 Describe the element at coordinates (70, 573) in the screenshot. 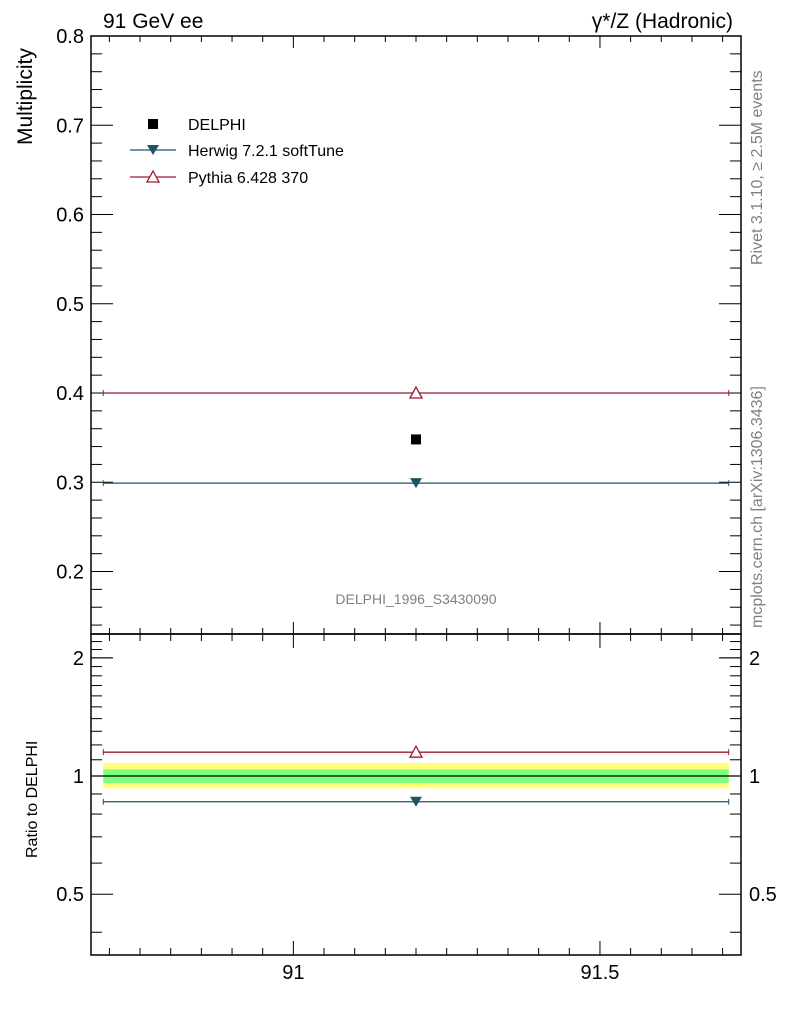

I see `main-ytick-label: 0.2` at that location.